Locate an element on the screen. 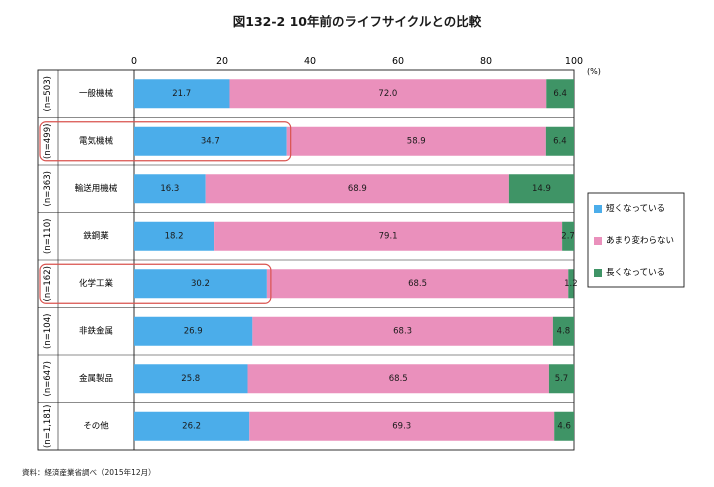 The image size is (714, 487). category-label: 金属製品 is located at coordinates (96, 378).